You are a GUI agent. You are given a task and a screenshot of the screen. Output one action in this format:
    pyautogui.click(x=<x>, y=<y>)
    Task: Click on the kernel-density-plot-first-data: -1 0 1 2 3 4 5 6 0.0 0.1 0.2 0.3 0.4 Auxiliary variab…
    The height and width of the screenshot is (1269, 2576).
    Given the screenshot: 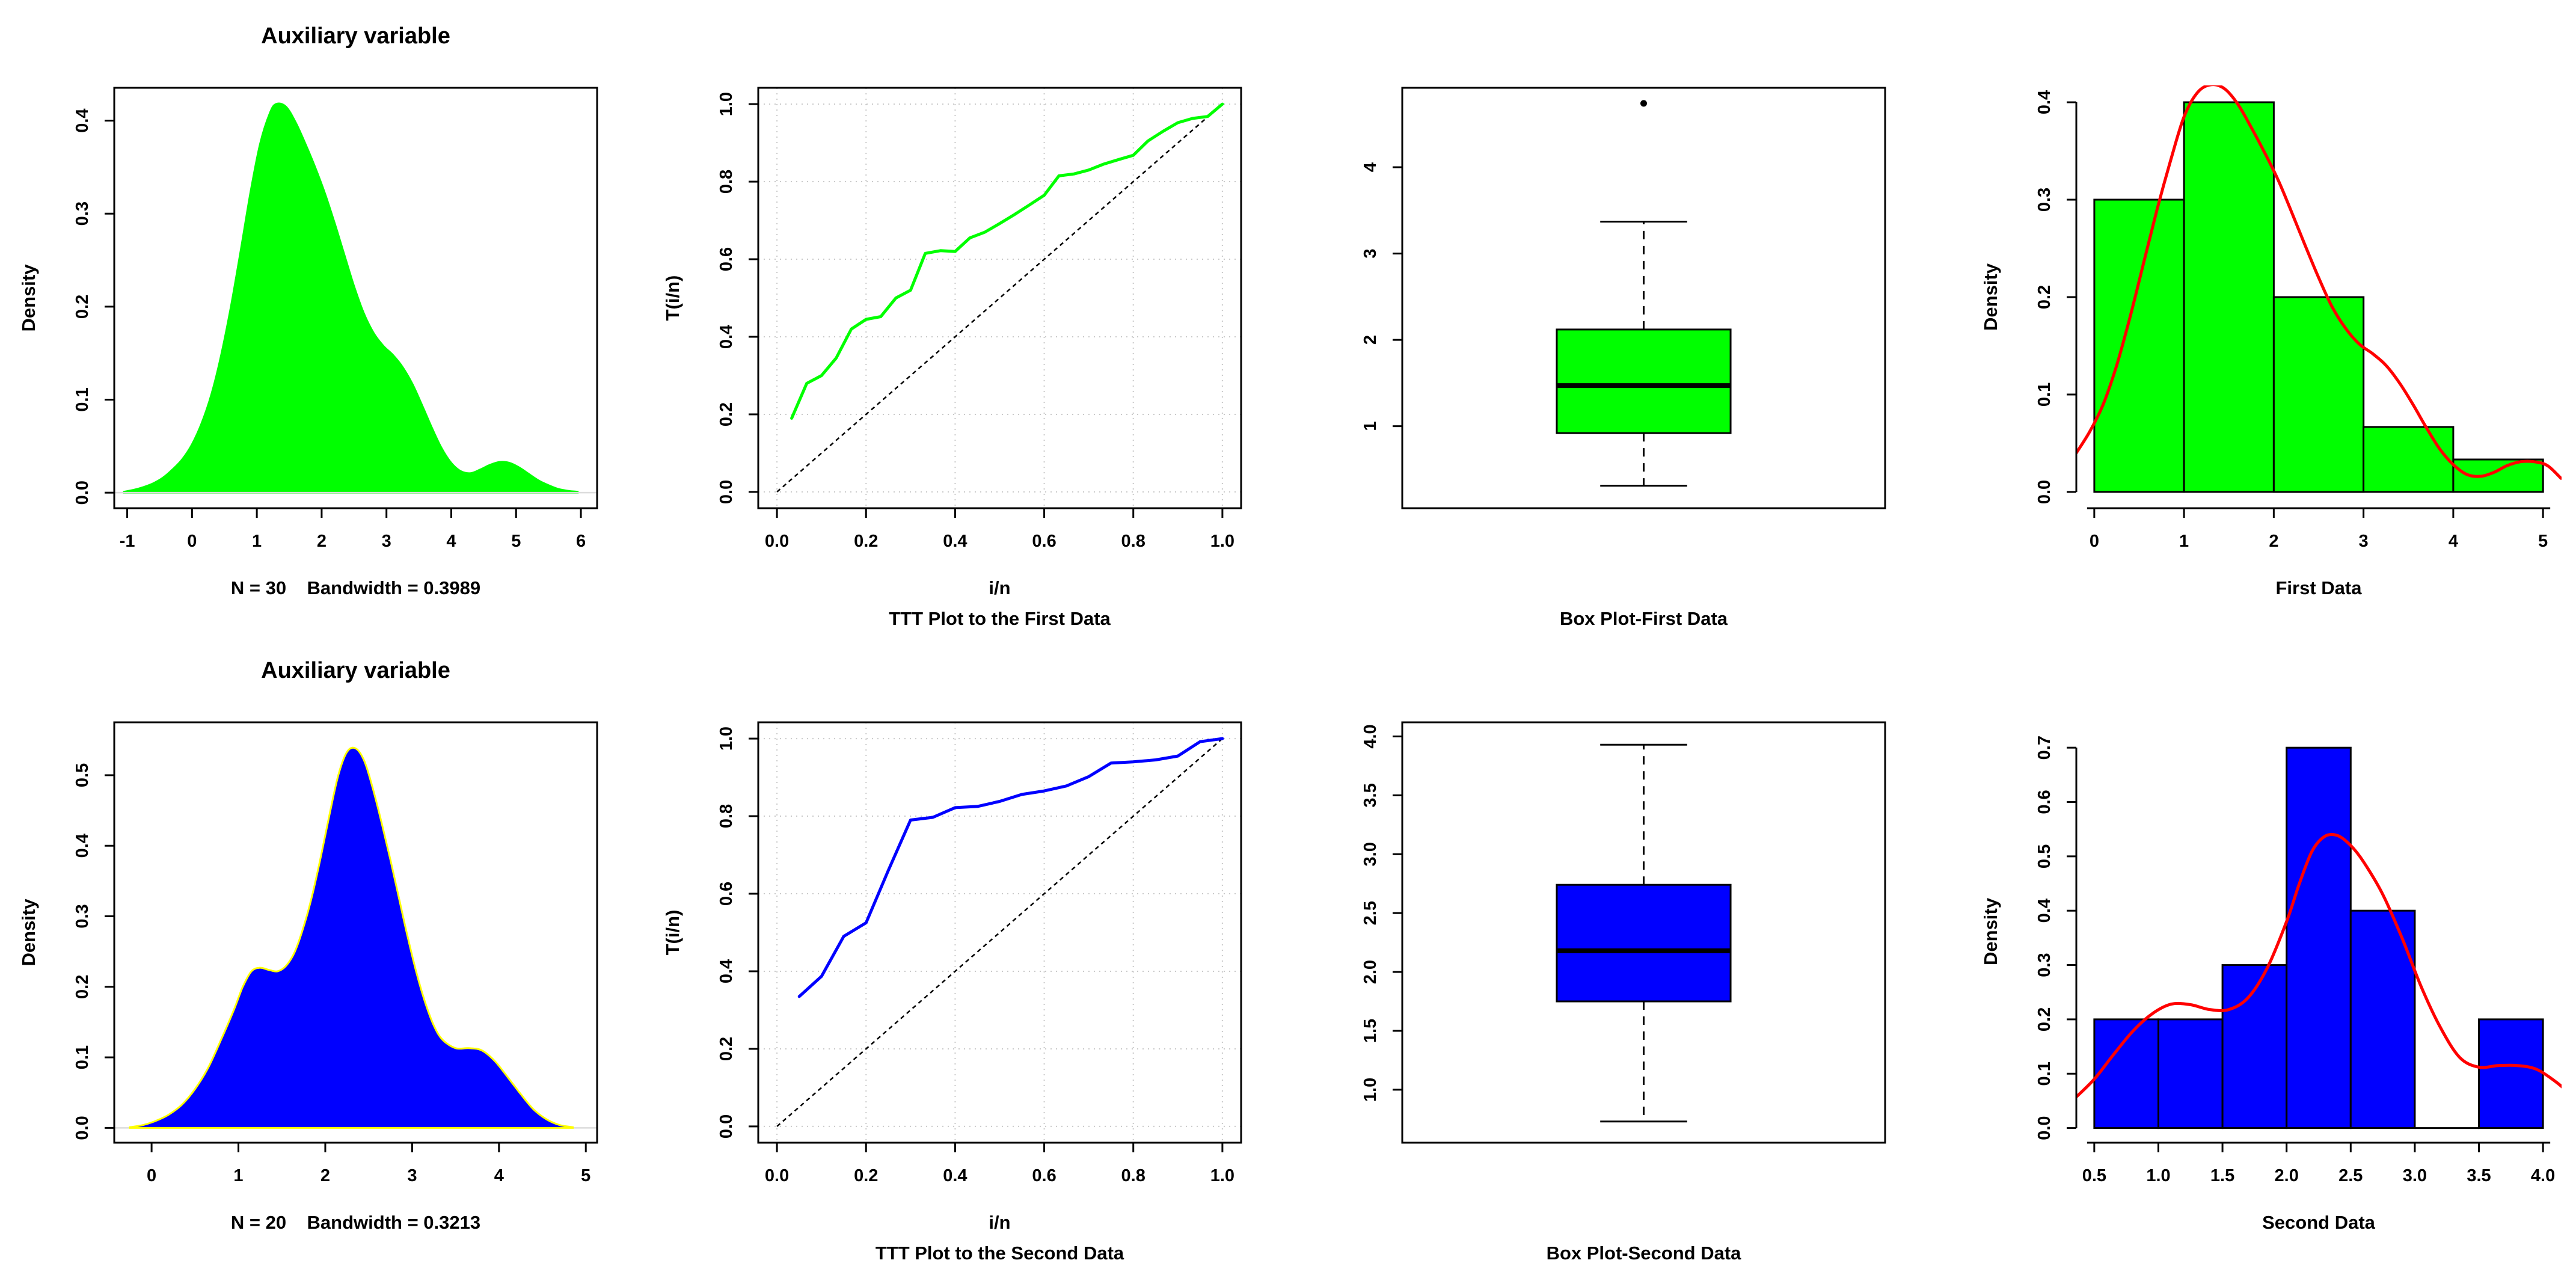 What is the action you would take?
    pyautogui.click(x=308, y=311)
    